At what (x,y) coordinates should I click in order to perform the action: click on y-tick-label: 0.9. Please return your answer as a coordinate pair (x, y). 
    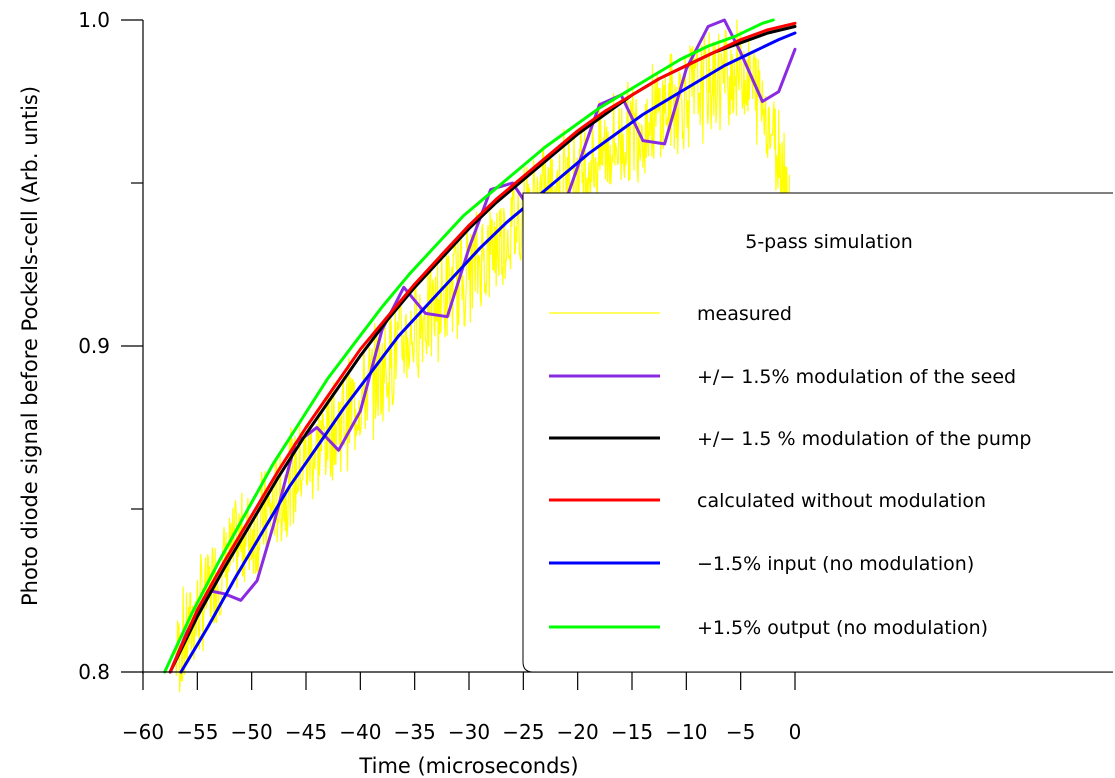
    Looking at the image, I should click on (94, 346).